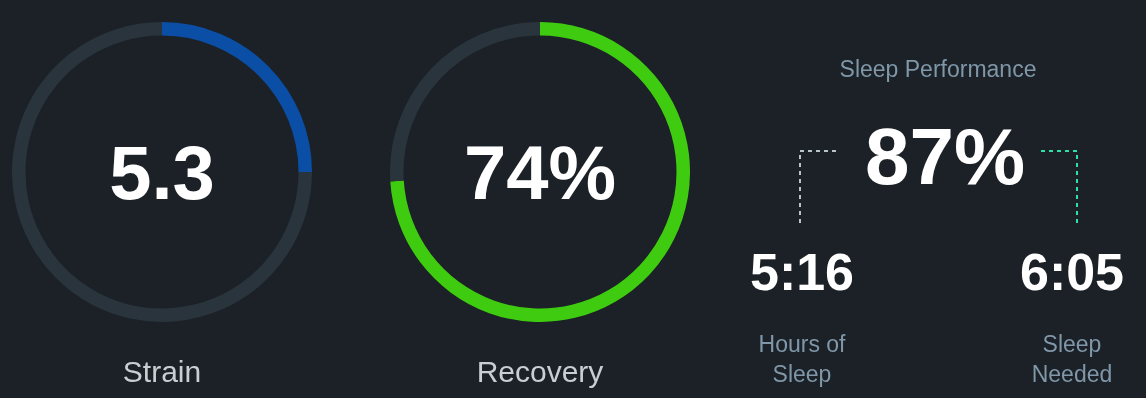 This screenshot has width=1146, height=398. I want to click on text: 5.3, so click(162, 172).